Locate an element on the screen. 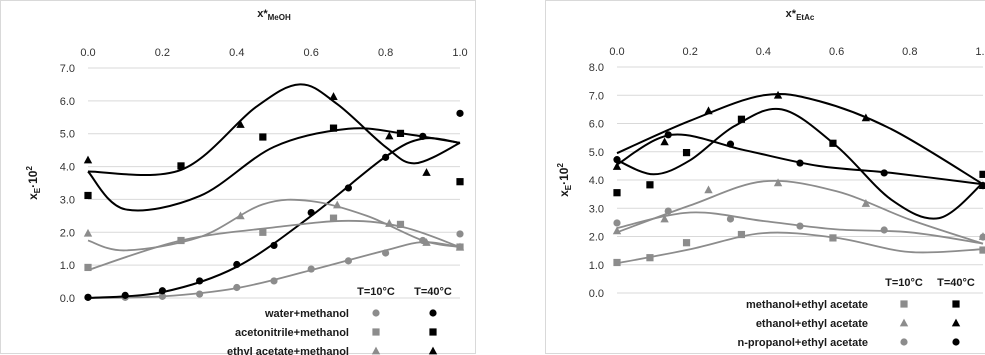 Image resolution: width=985 pixels, height=355 pixels. y-tick-label: 5.0 is located at coordinates (596, 153).